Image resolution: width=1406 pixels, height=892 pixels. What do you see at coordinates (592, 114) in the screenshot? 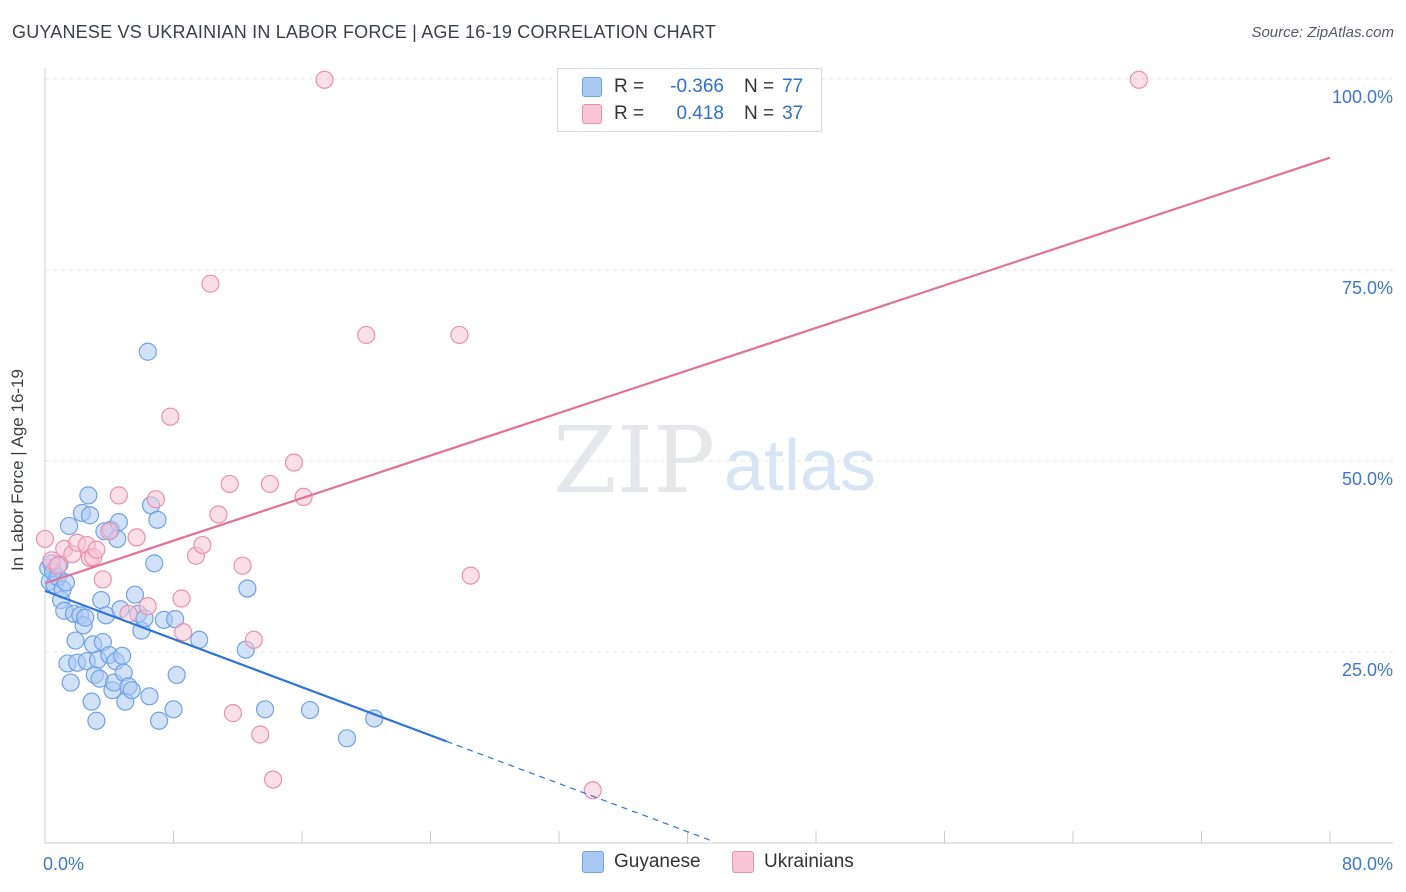
I see `legend-swatch-ukrainians` at bounding box center [592, 114].